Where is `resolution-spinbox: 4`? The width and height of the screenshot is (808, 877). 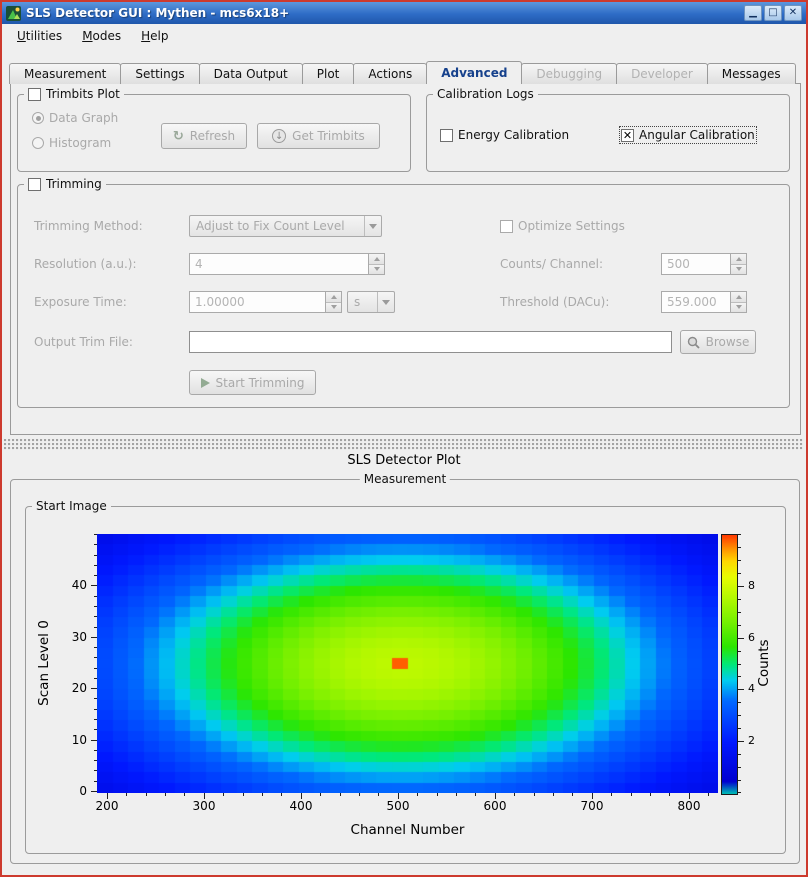
resolution-spinbox: 4 is located at coordinates (287, 264).